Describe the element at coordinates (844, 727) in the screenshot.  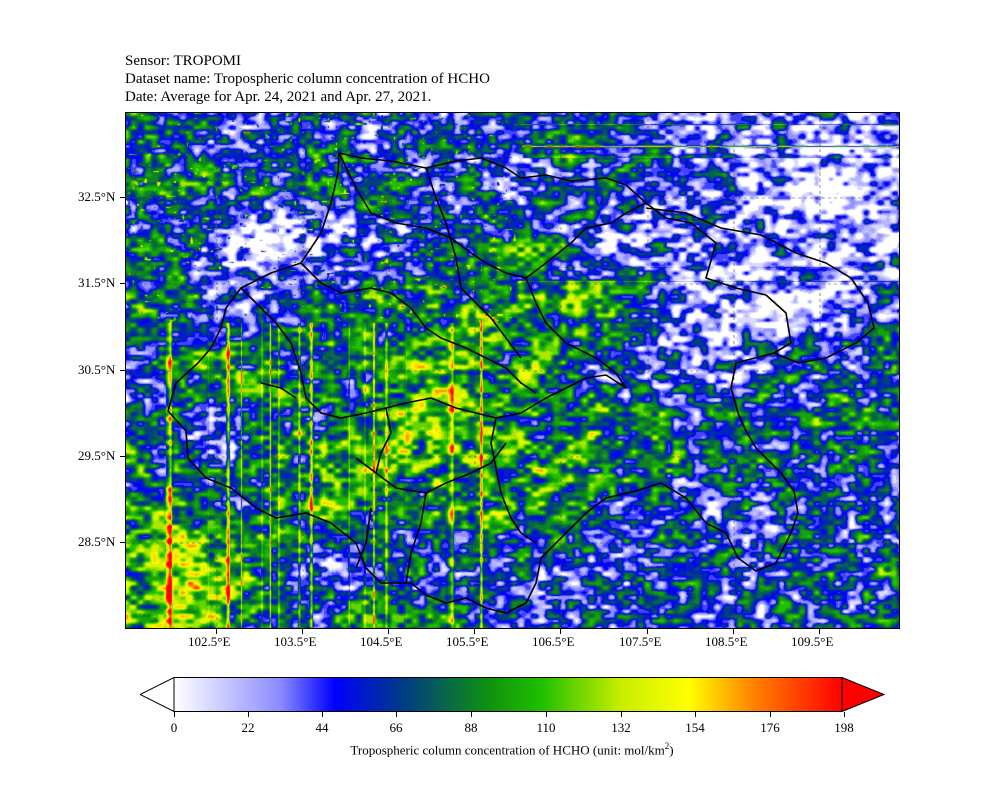
I see `cb-tick-198: 198` at that location.